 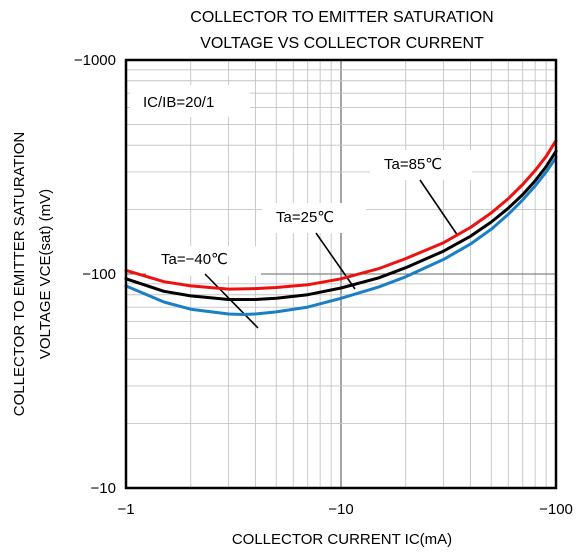 I want to click on y-tick-labels: −1000 −100 −10, so click(x=95, y=274).